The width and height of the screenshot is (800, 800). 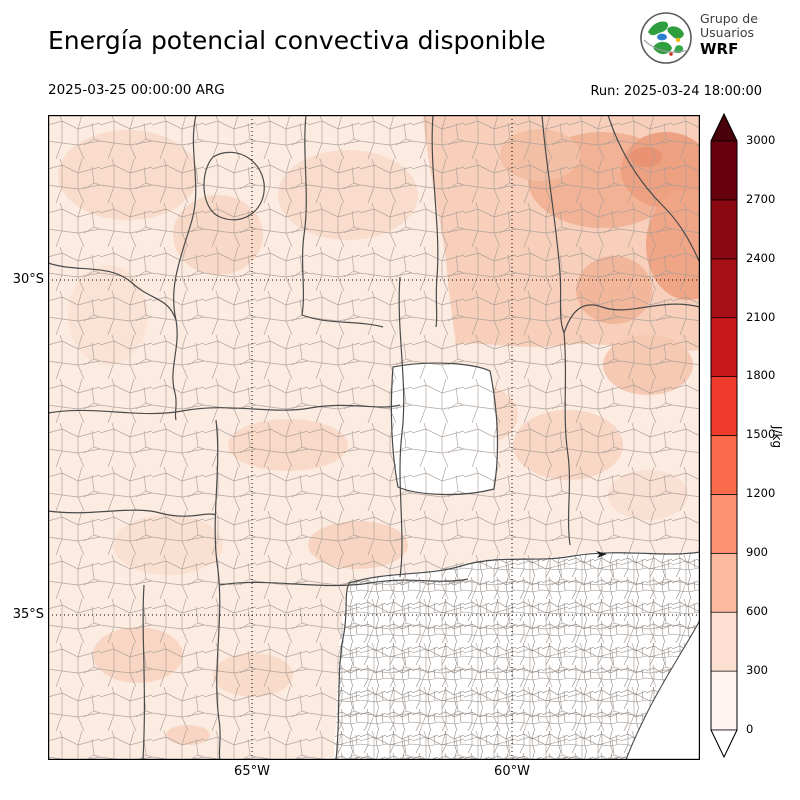 I want to click on valid-time-label: 2025-03-25 00:00:00 ARG, so click(x=136, y=90).